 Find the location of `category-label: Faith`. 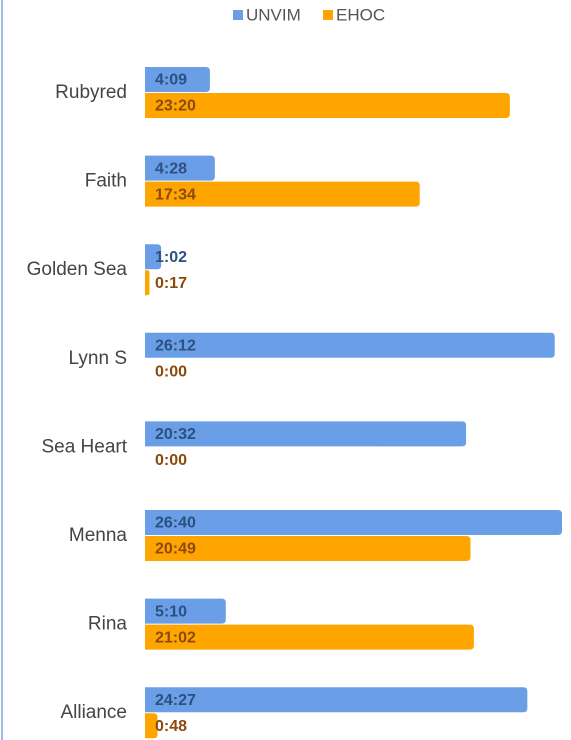

category-label: Faith is located at coordinates (106, 181).